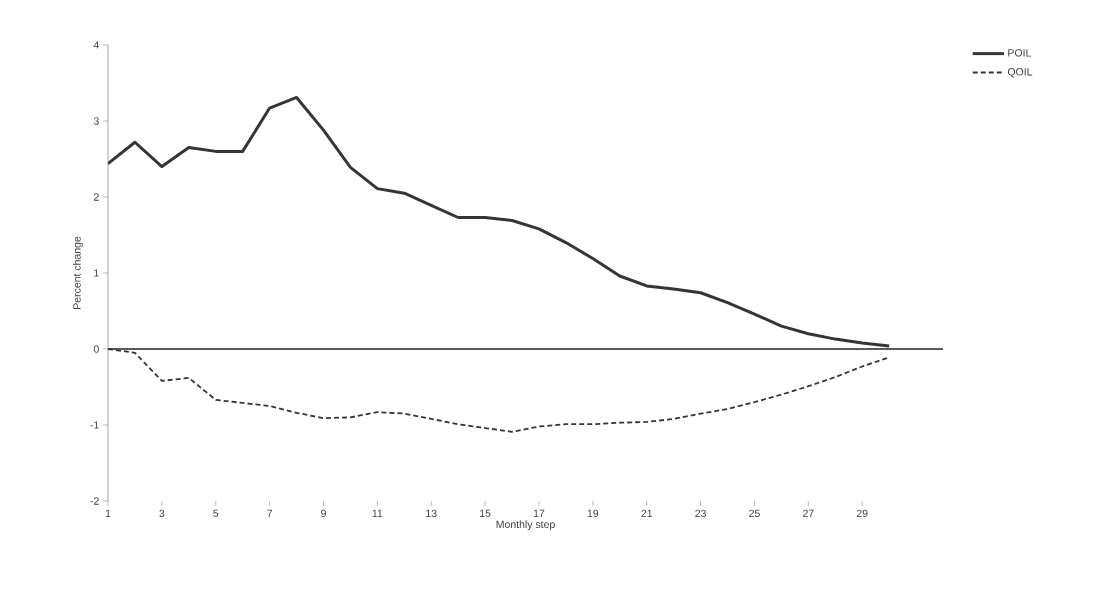 The image size is (1113, 602). I want to click on y-tick-label: -2, so click(94, 501).